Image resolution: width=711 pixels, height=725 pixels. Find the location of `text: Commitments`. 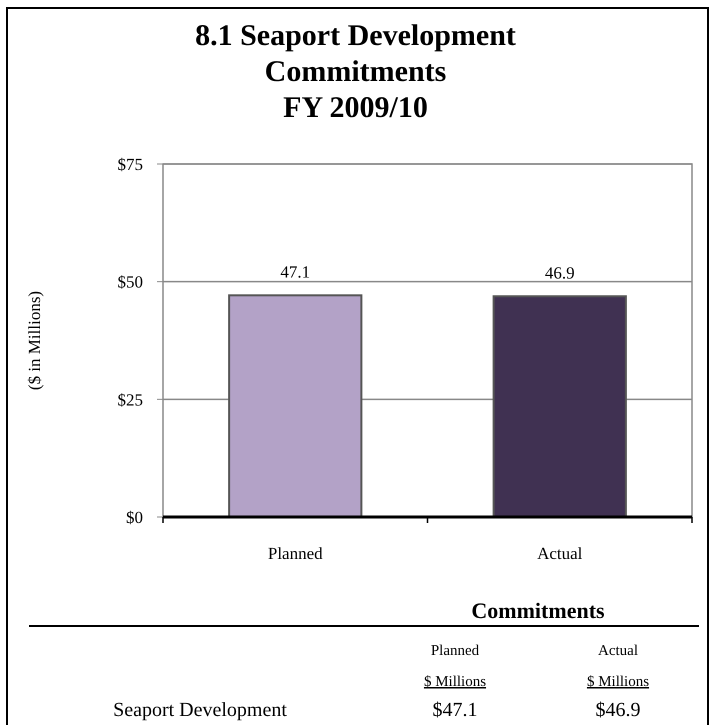

text: Commitments is located at coordinates (538, 610).